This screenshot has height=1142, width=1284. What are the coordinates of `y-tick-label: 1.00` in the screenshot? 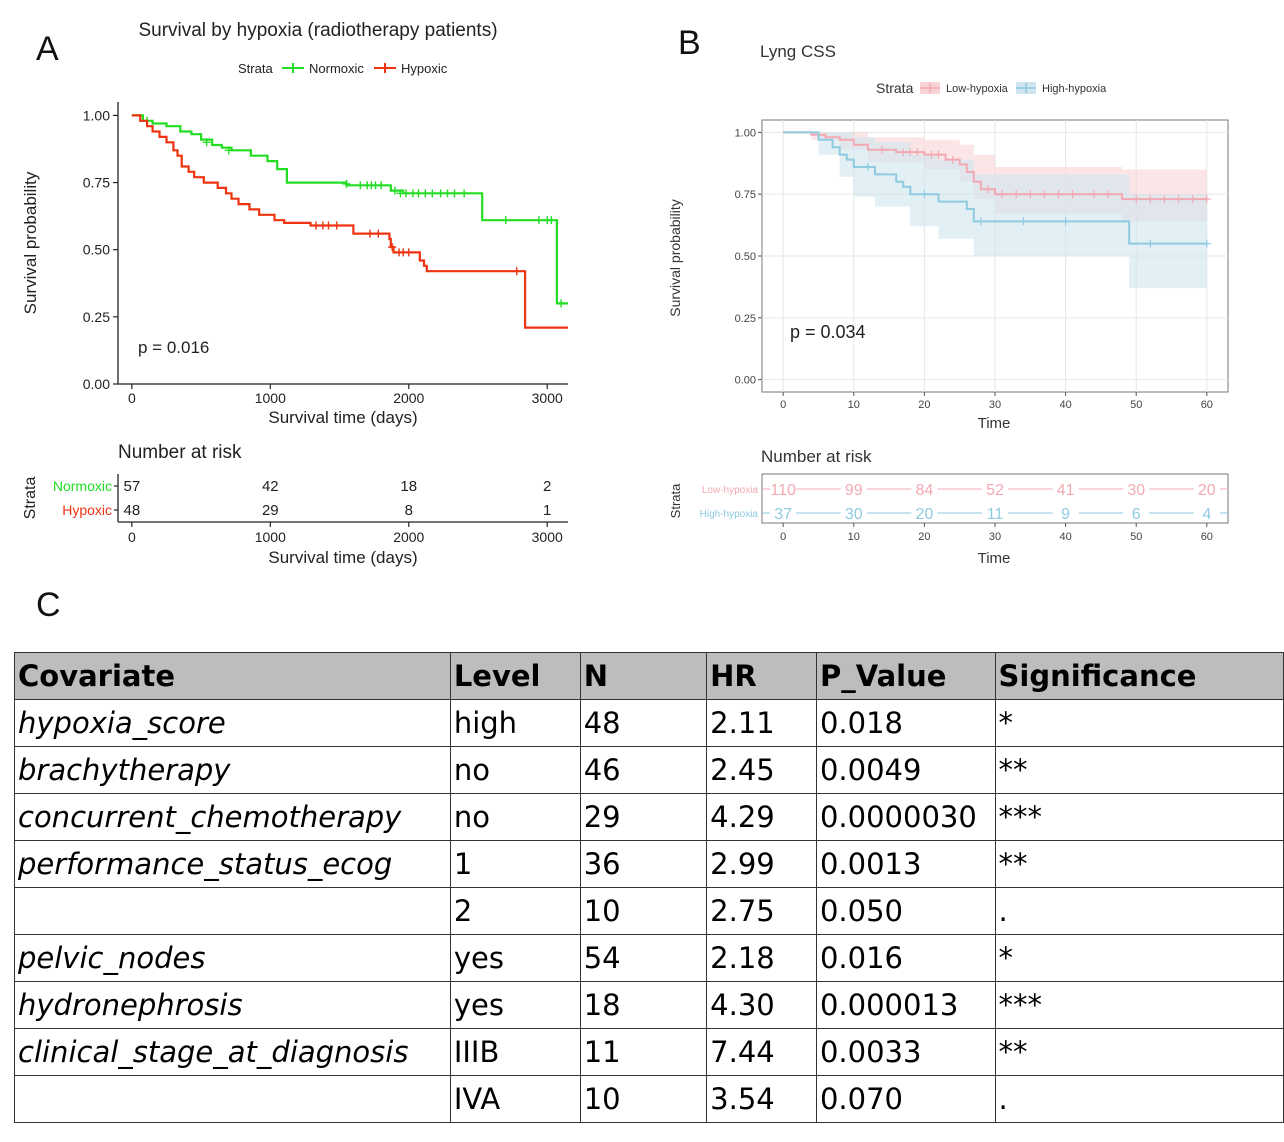 It's located at (745, 133).